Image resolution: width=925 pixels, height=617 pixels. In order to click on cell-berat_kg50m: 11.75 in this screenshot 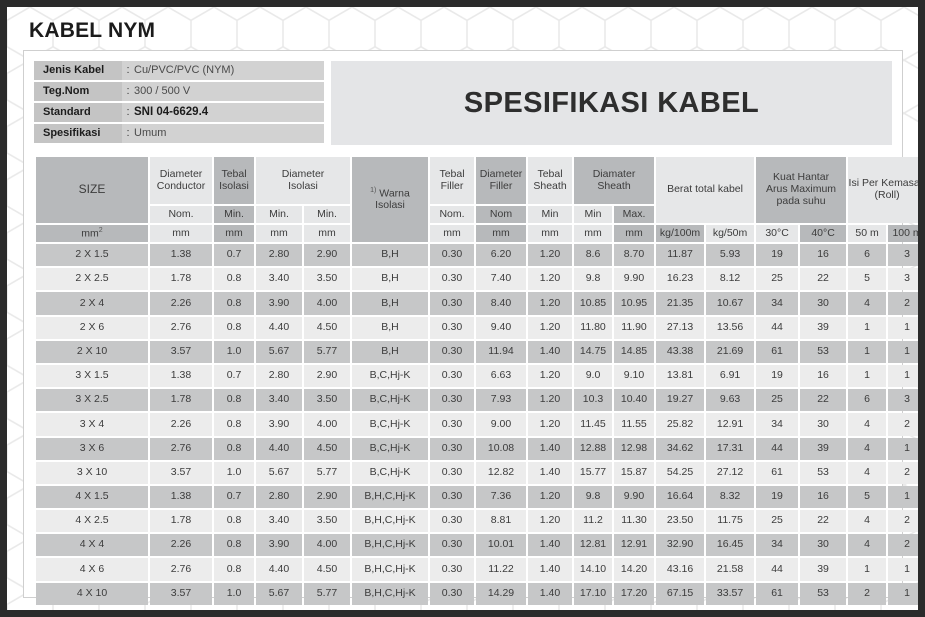, I will do `click(730, 521)`.